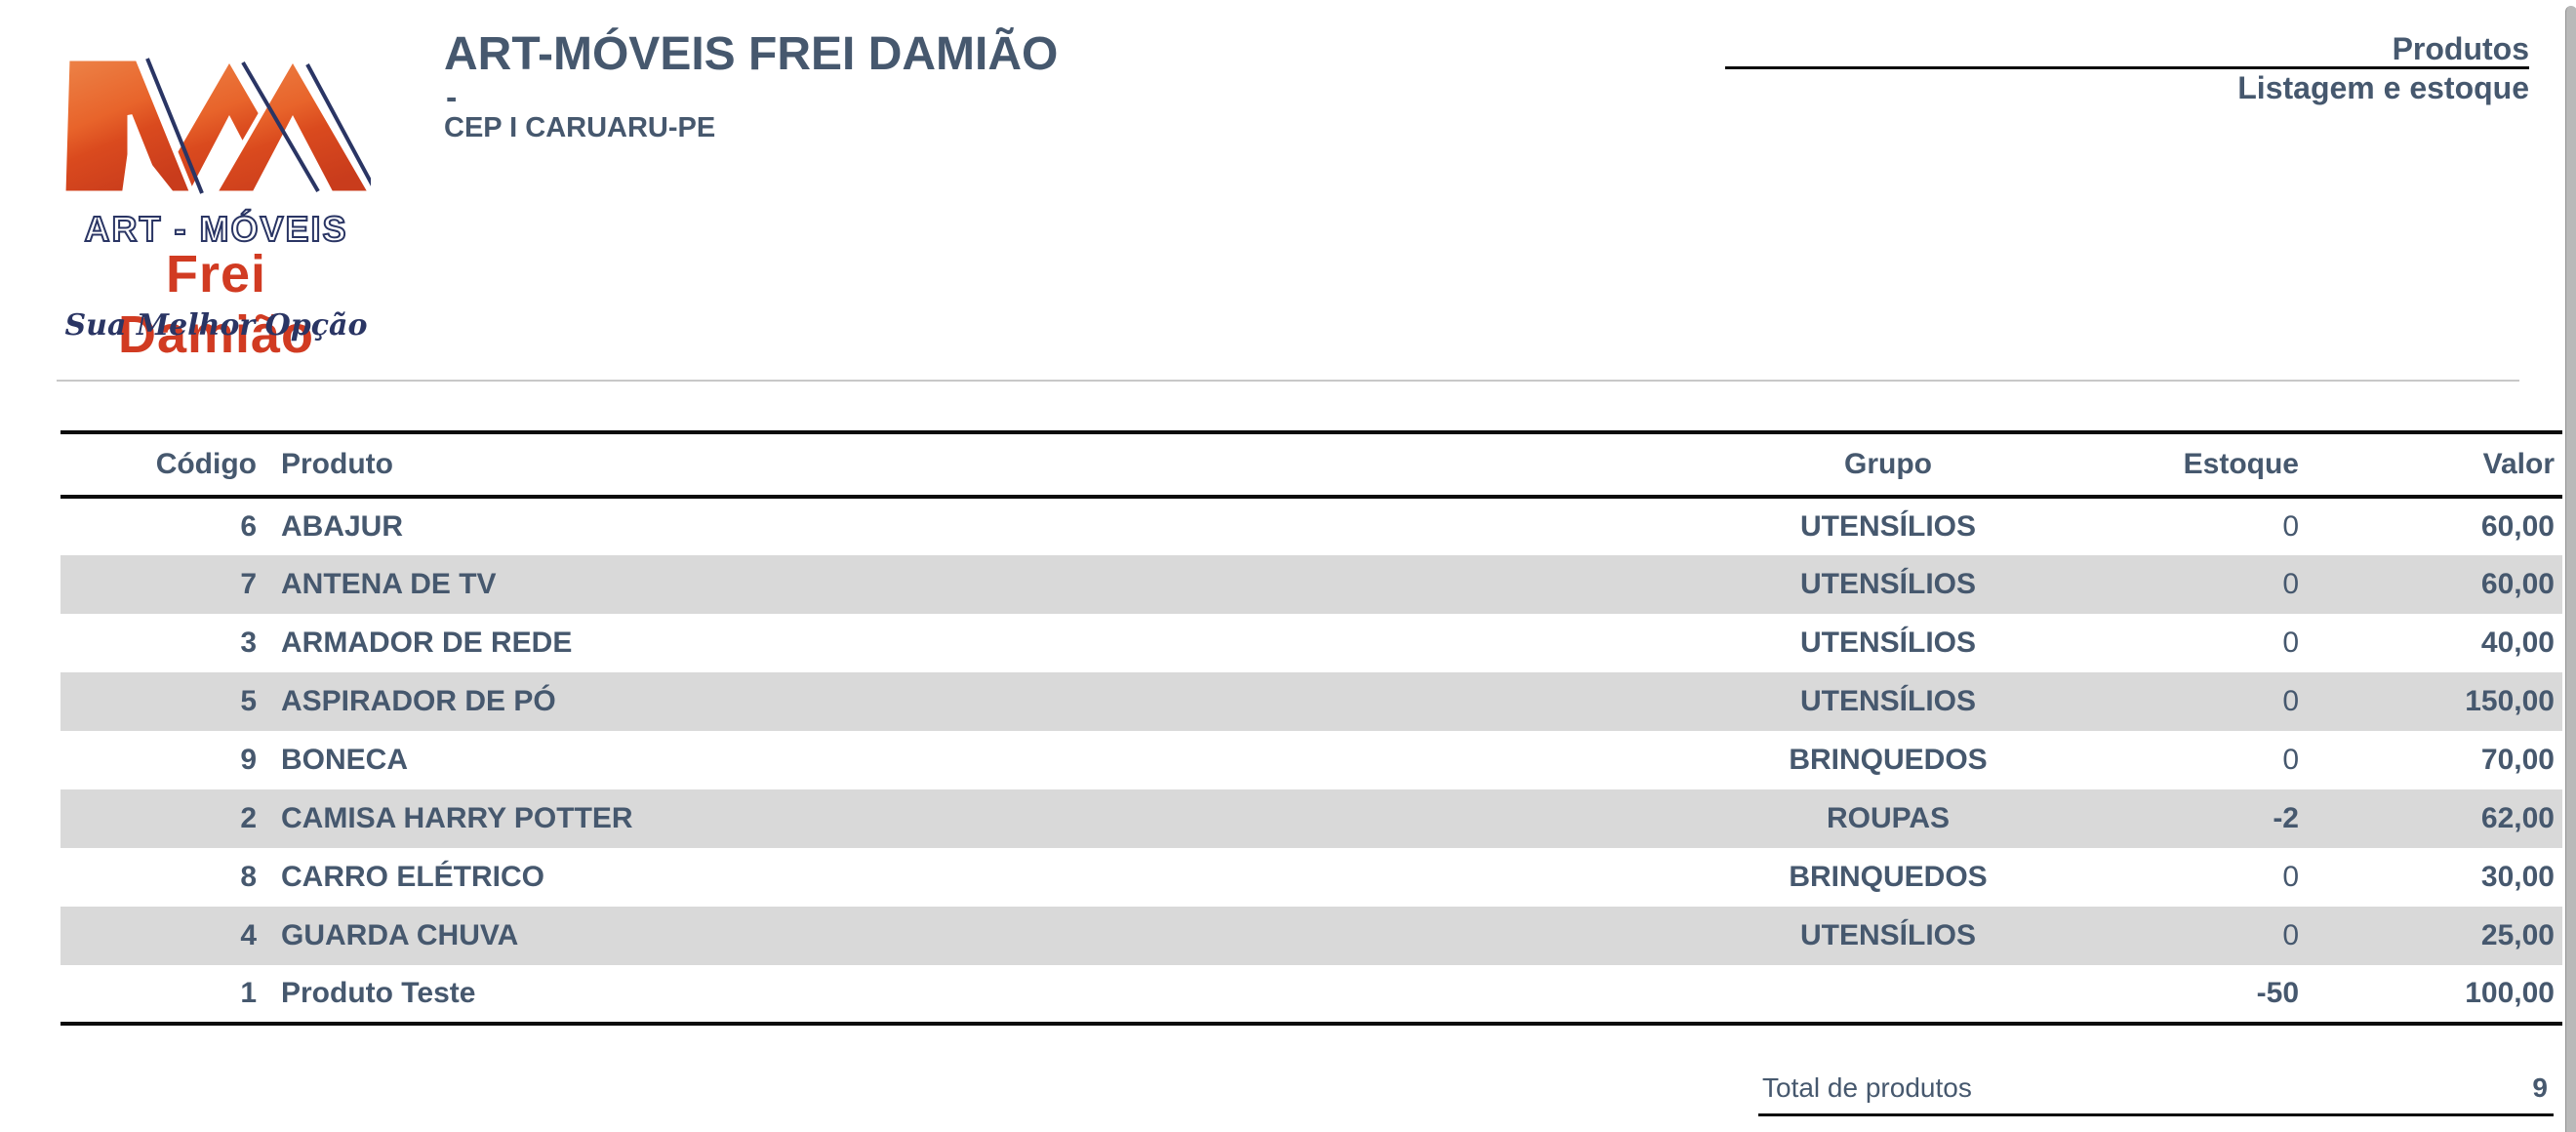 The image size is (2576, 1132). I want to click on report-header: Produtos Listagem e estoque, so click(2127, 68).